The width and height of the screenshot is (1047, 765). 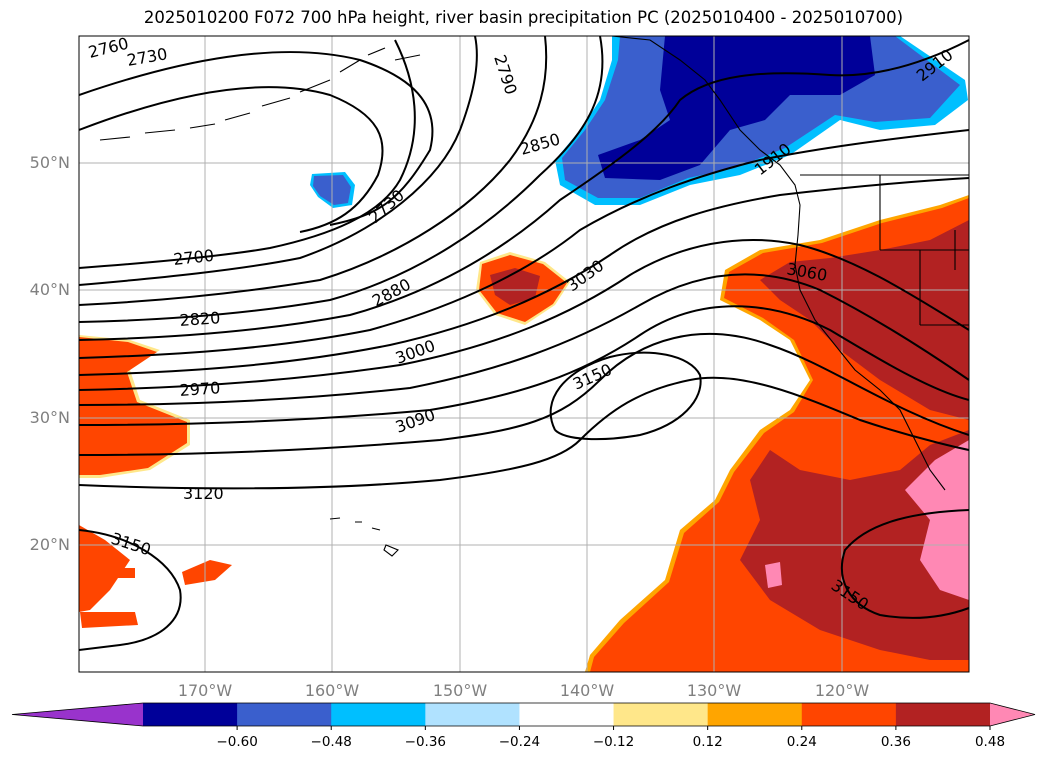 What do you see at coordinates (49, 289) in the screenshot?
I see `lat-label-40n: 40°N` at bounding box center [49, 289].